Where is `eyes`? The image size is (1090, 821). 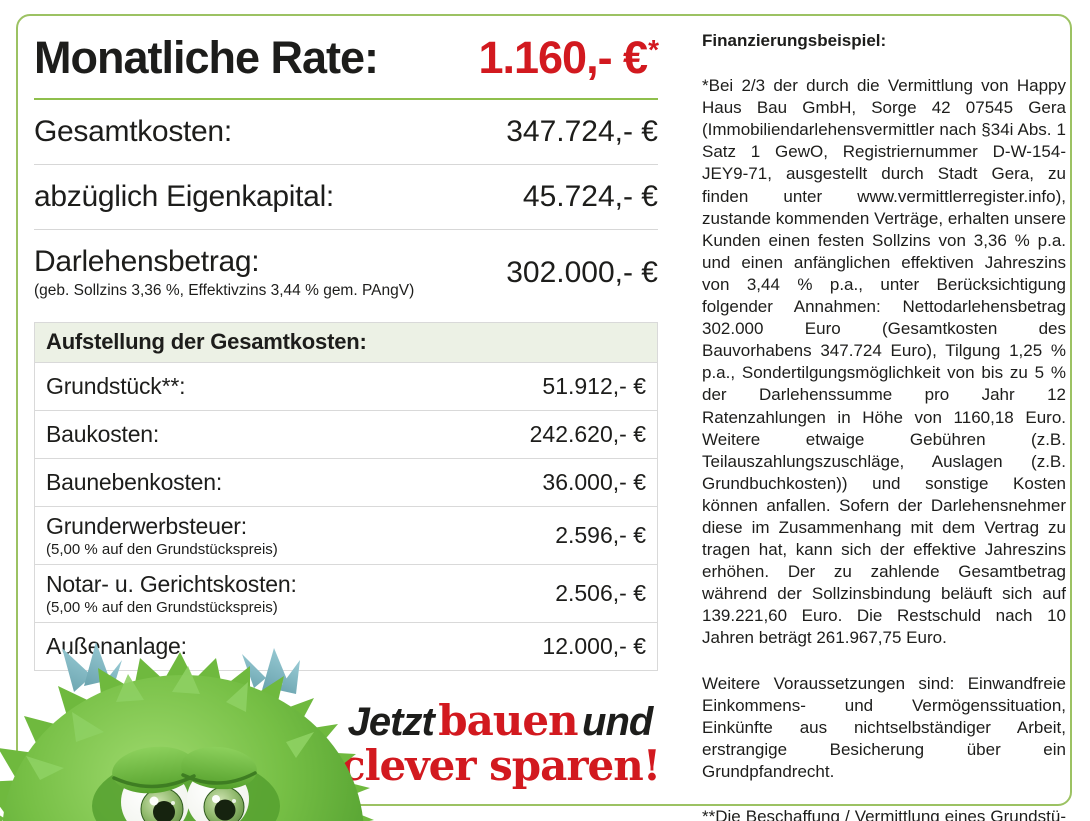 eyes is located at coordinates (184, 783).